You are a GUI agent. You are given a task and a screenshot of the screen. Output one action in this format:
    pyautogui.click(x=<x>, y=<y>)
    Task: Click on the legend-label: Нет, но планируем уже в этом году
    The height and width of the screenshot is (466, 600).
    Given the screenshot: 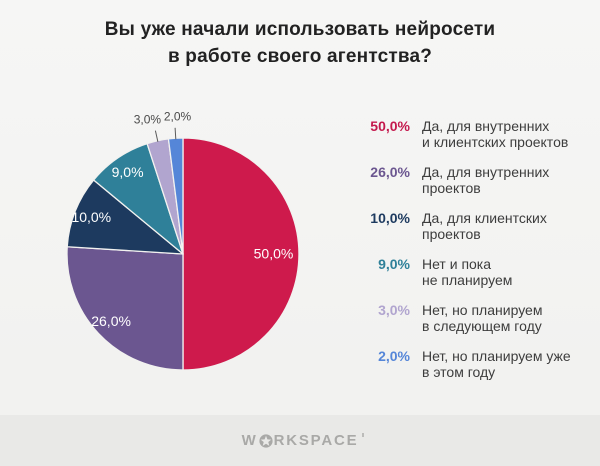 What is the action you would take?
    pyautogui.click(x=496, y=364)
    